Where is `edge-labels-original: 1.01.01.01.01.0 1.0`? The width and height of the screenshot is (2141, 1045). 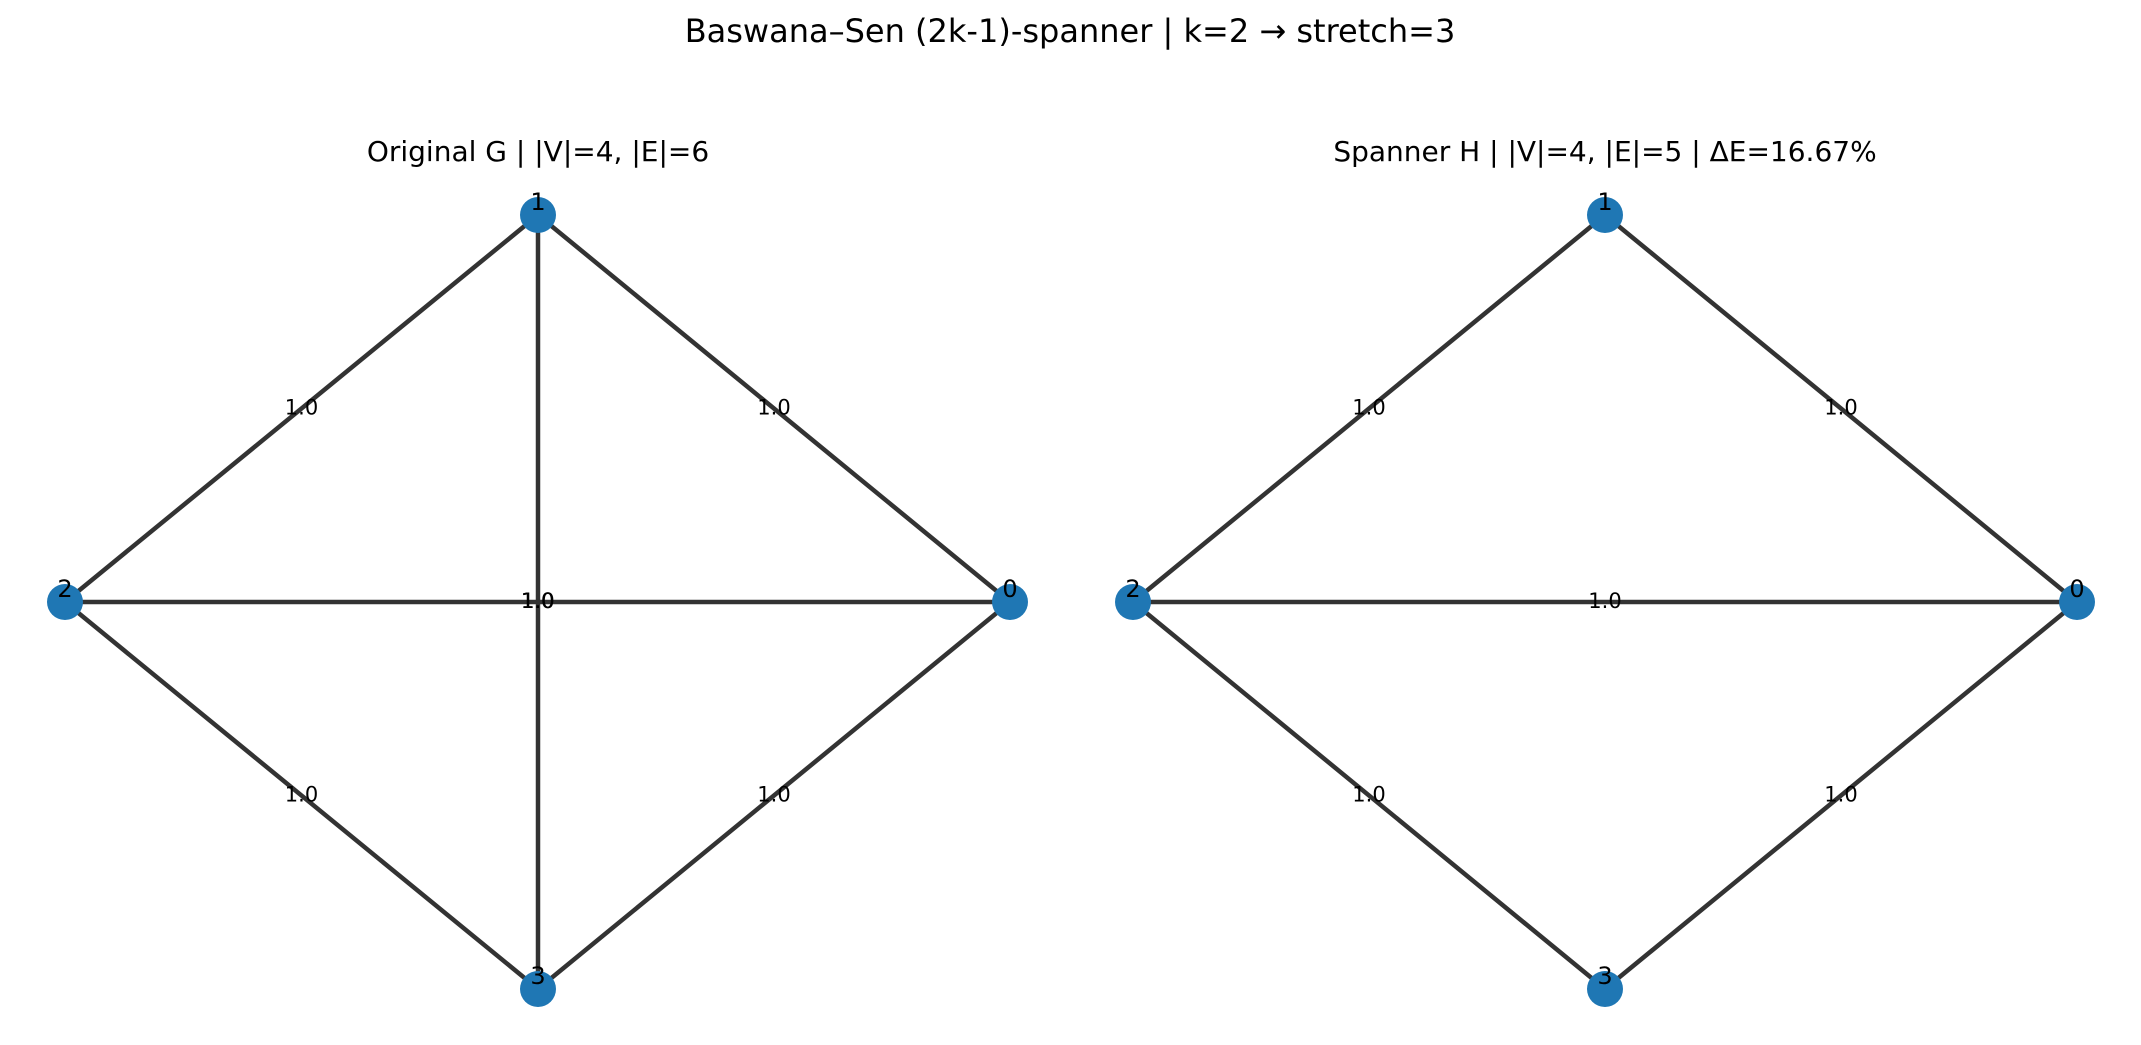 edge-labels-original: 1.01.01.01.01.0 1.0 is located at coordinates (538, 601).